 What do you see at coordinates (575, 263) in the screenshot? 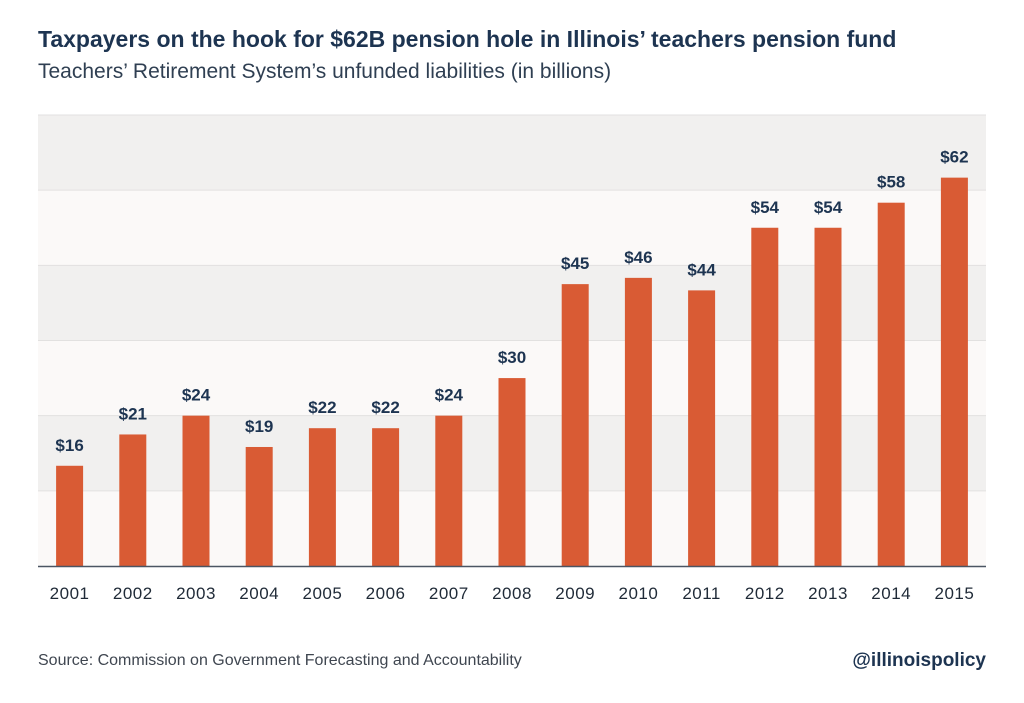
I see `value-label: $45` at bounding box center [575, 263].